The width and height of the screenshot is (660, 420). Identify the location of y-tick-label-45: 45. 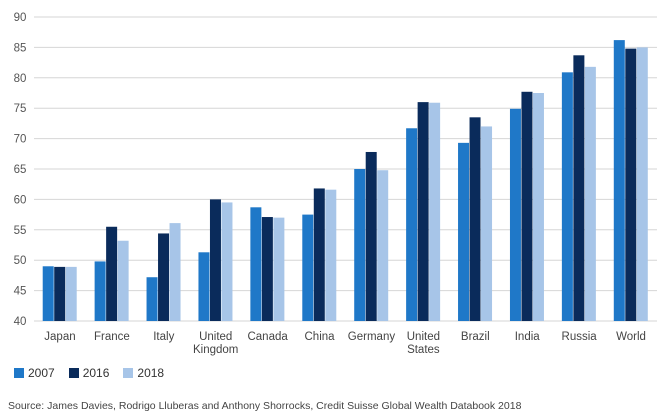
(20, 292).